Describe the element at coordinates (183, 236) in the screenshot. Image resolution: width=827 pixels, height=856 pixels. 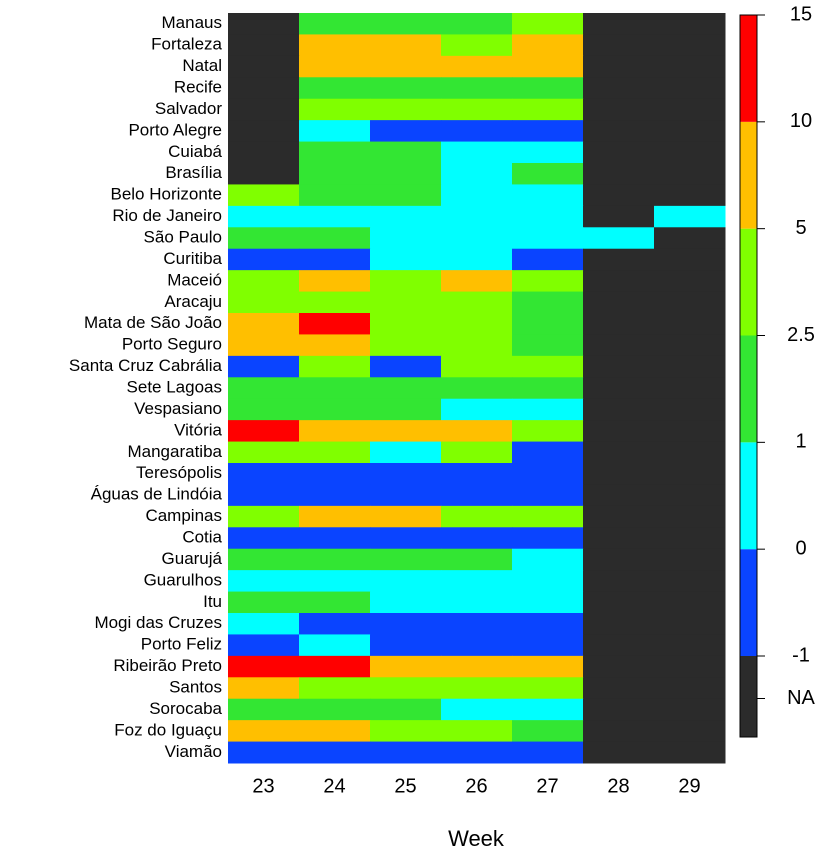
I see `row-label: São Paulo` at that location.